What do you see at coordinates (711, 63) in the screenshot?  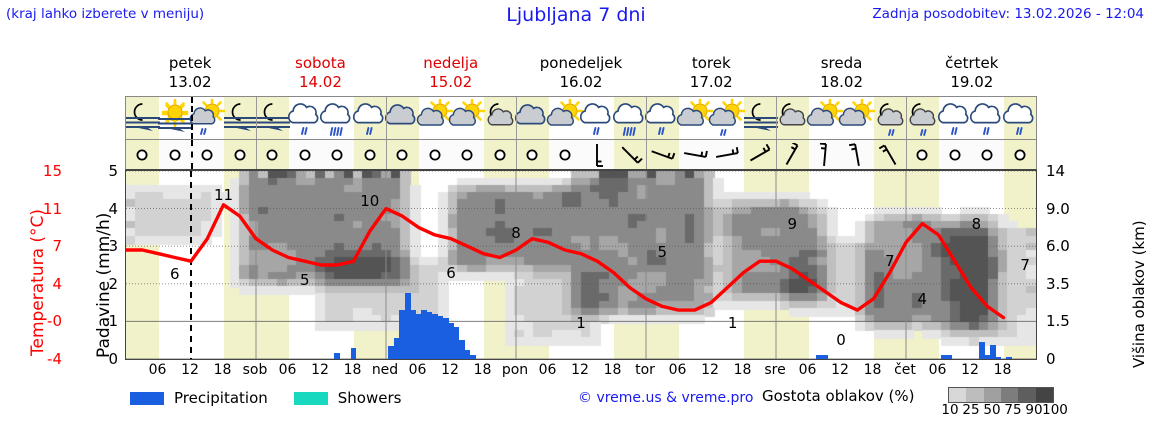 I see `day-name: torek` at bounding box center [711, 63].